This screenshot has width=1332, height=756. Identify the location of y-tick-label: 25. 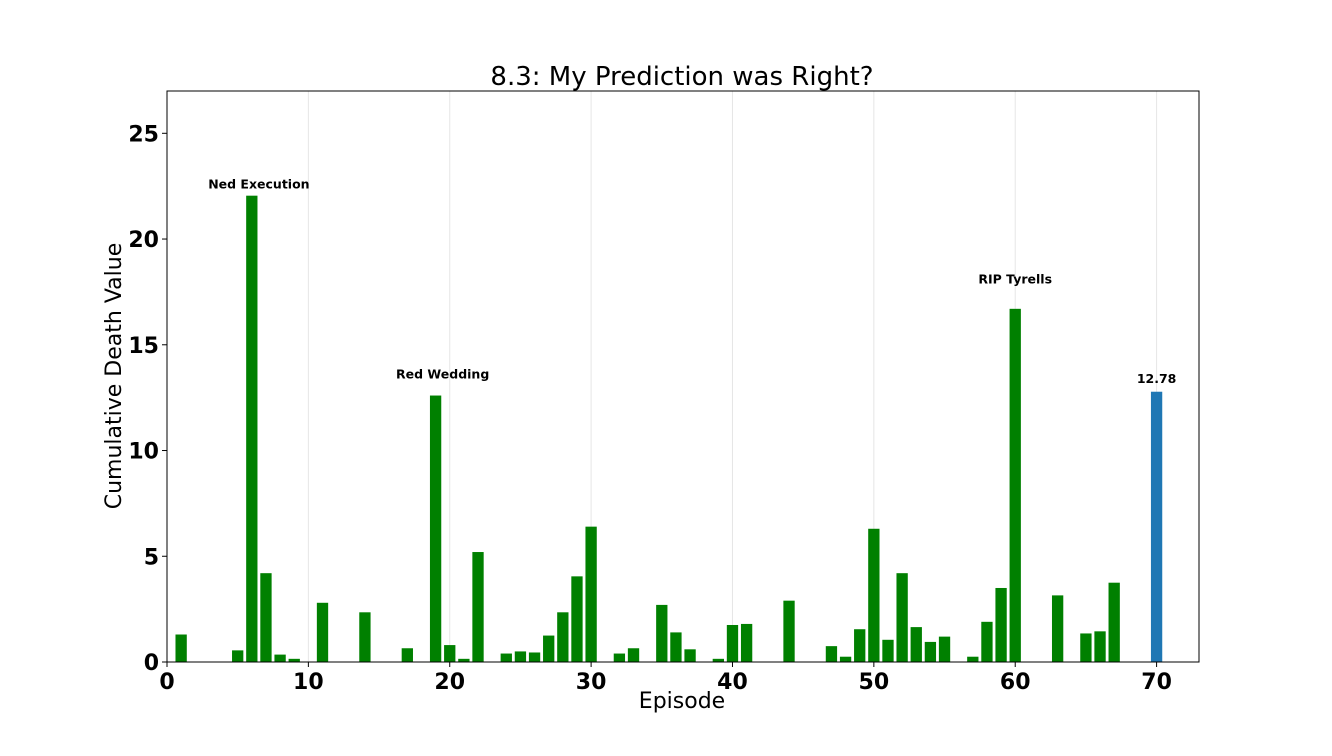
(143, 134).